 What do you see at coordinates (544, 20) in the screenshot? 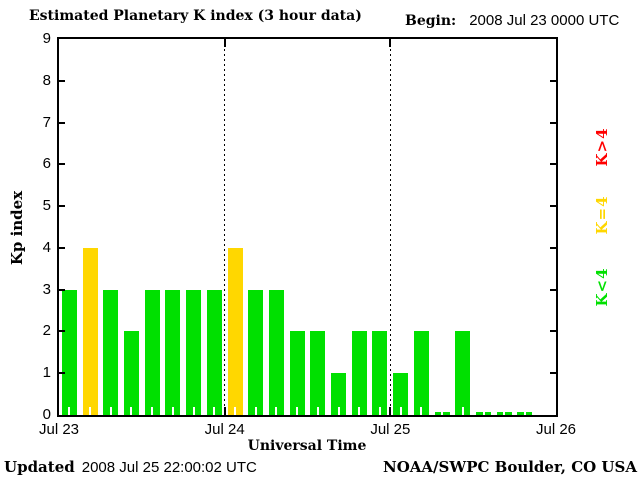
I see `begin-value: 2008 Jul 23 0000 UTC` at bounding box center [544, 20].